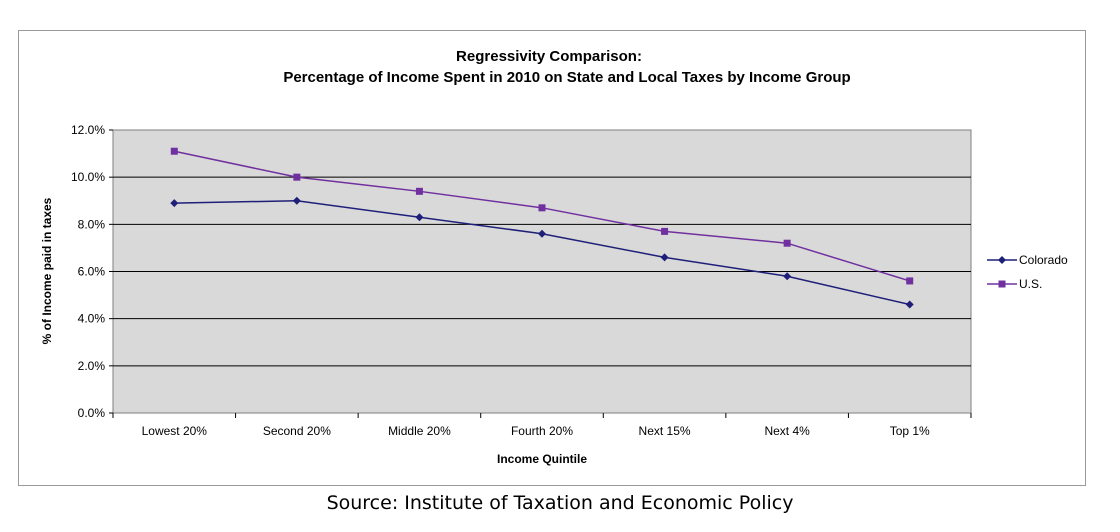 Image resolution: width=1120 pixels, height=532 pixels. What do you see at coordinates (92, 366) in the screenshot?
I see `y-tick-label: 2.0%` at bounding box center [92, 366].